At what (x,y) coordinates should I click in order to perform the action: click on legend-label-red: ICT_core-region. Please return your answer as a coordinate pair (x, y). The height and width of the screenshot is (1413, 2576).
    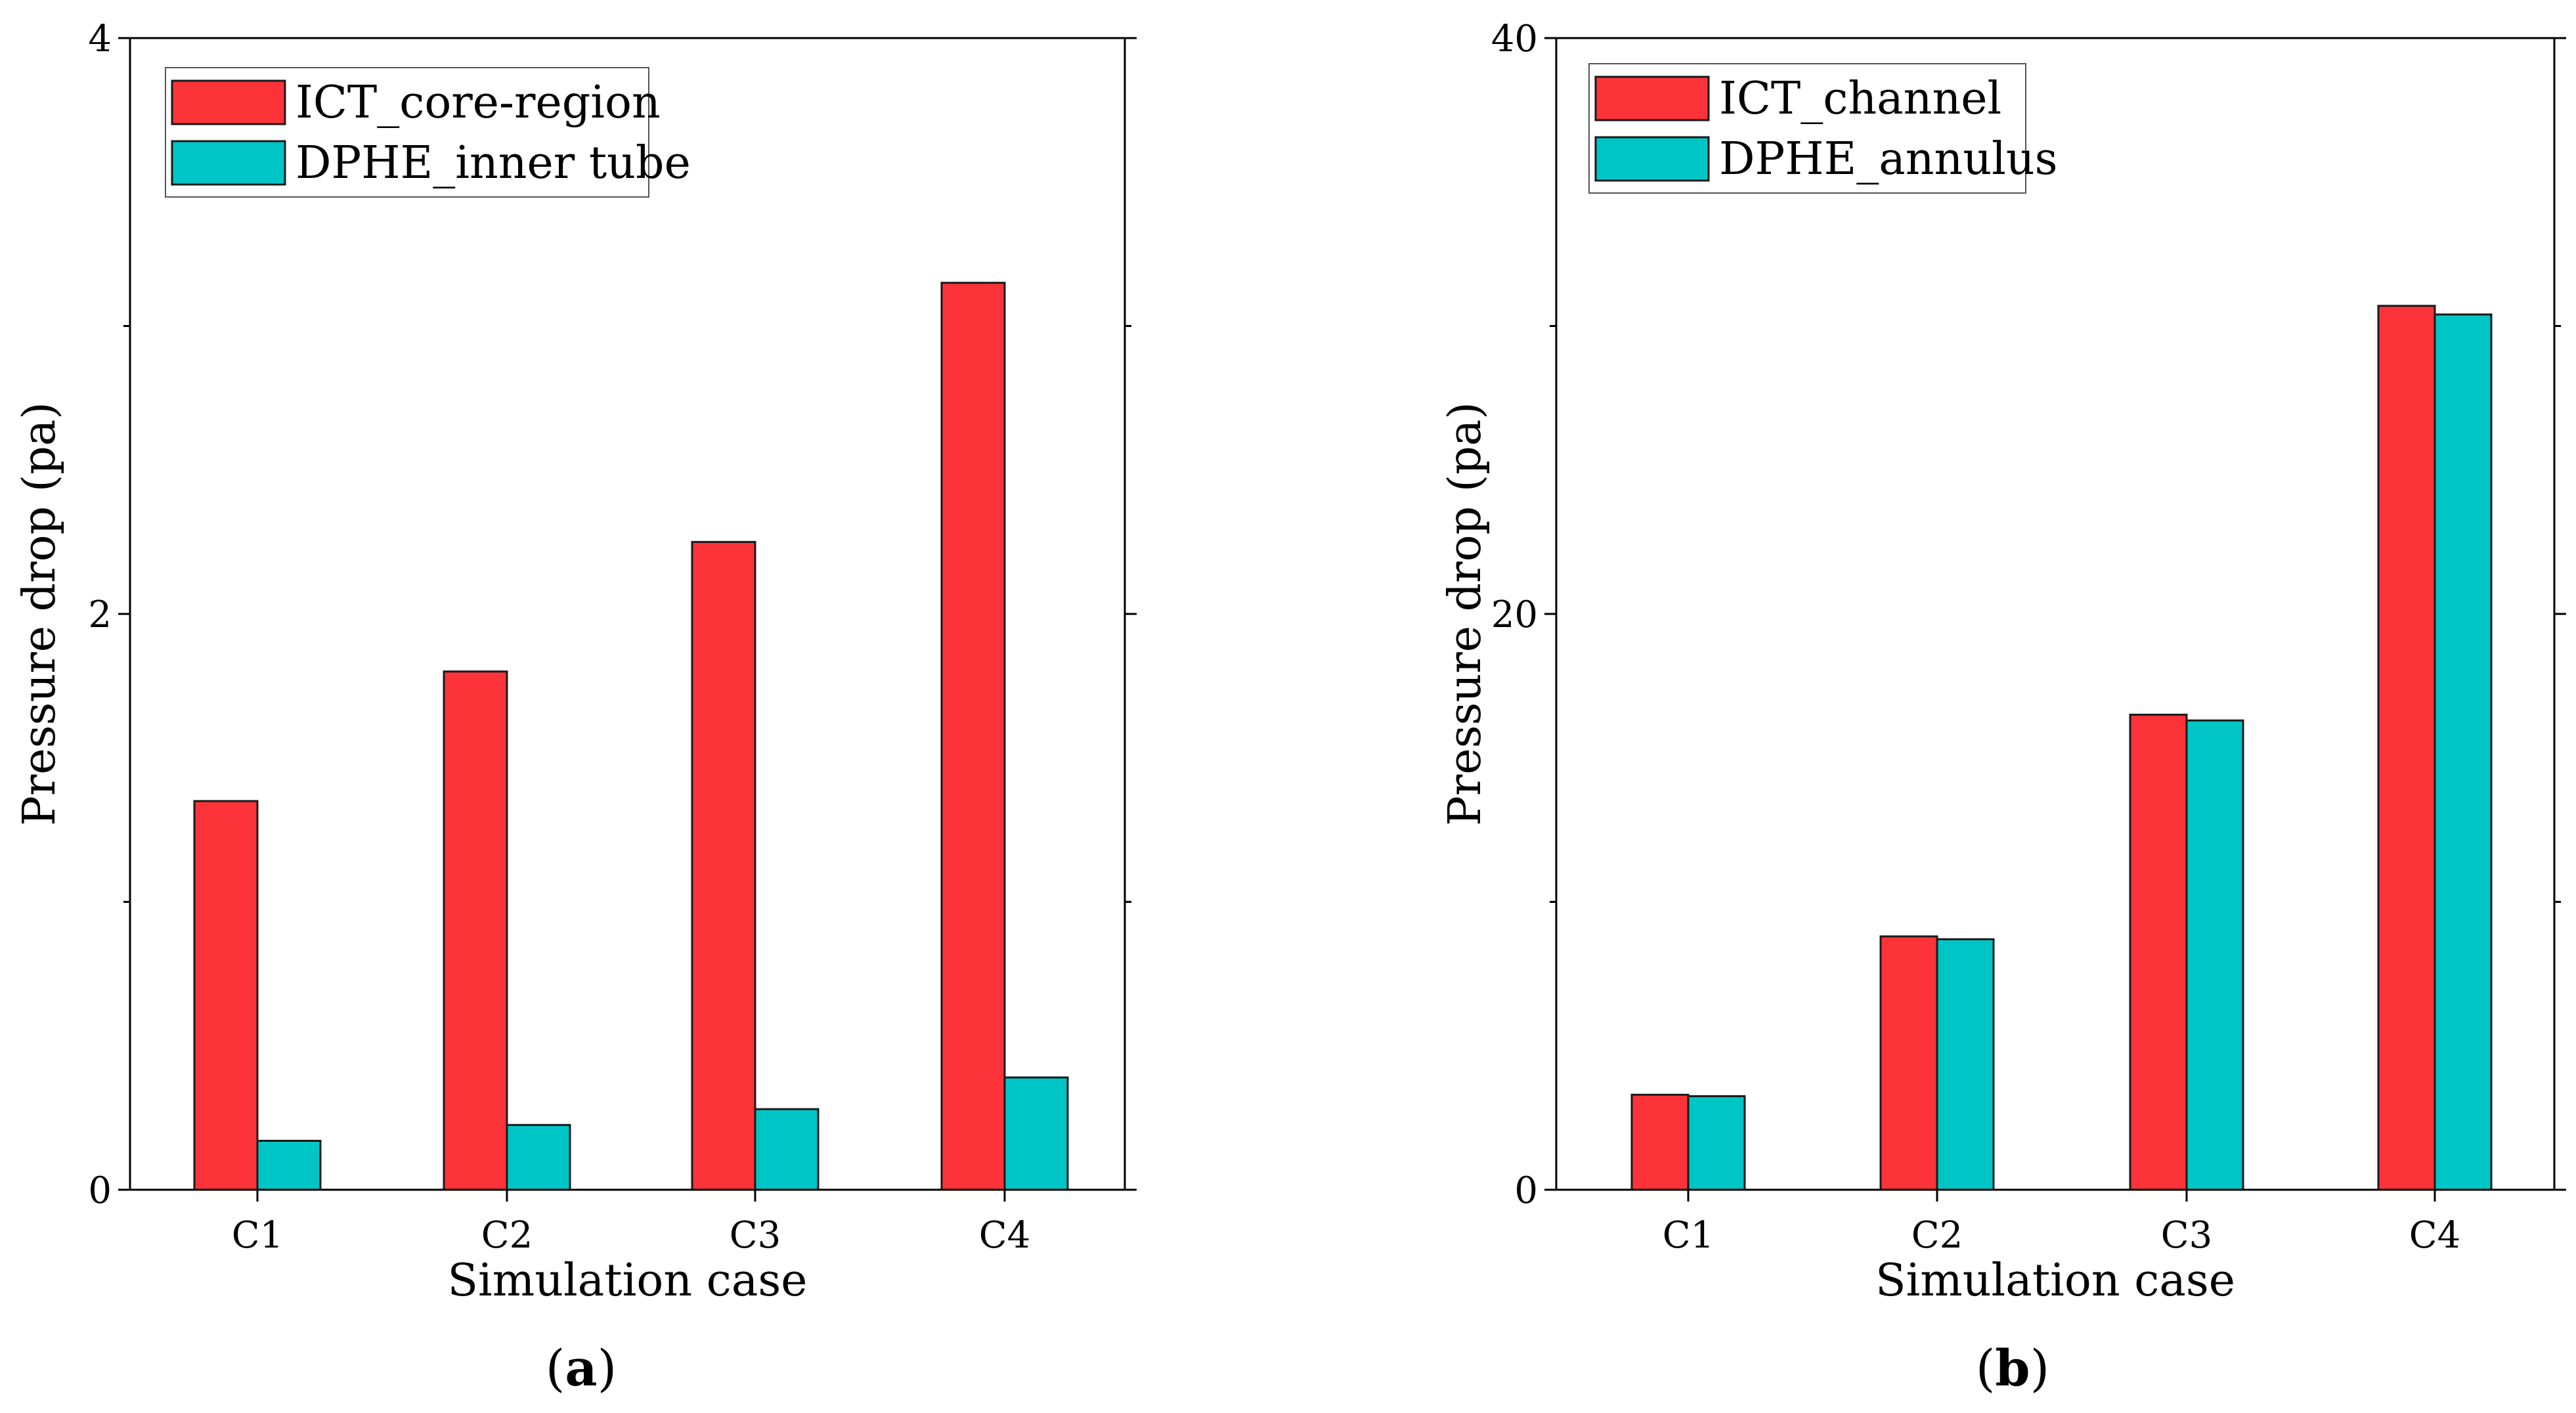
    Looking at the image, I should click on (478, 103).